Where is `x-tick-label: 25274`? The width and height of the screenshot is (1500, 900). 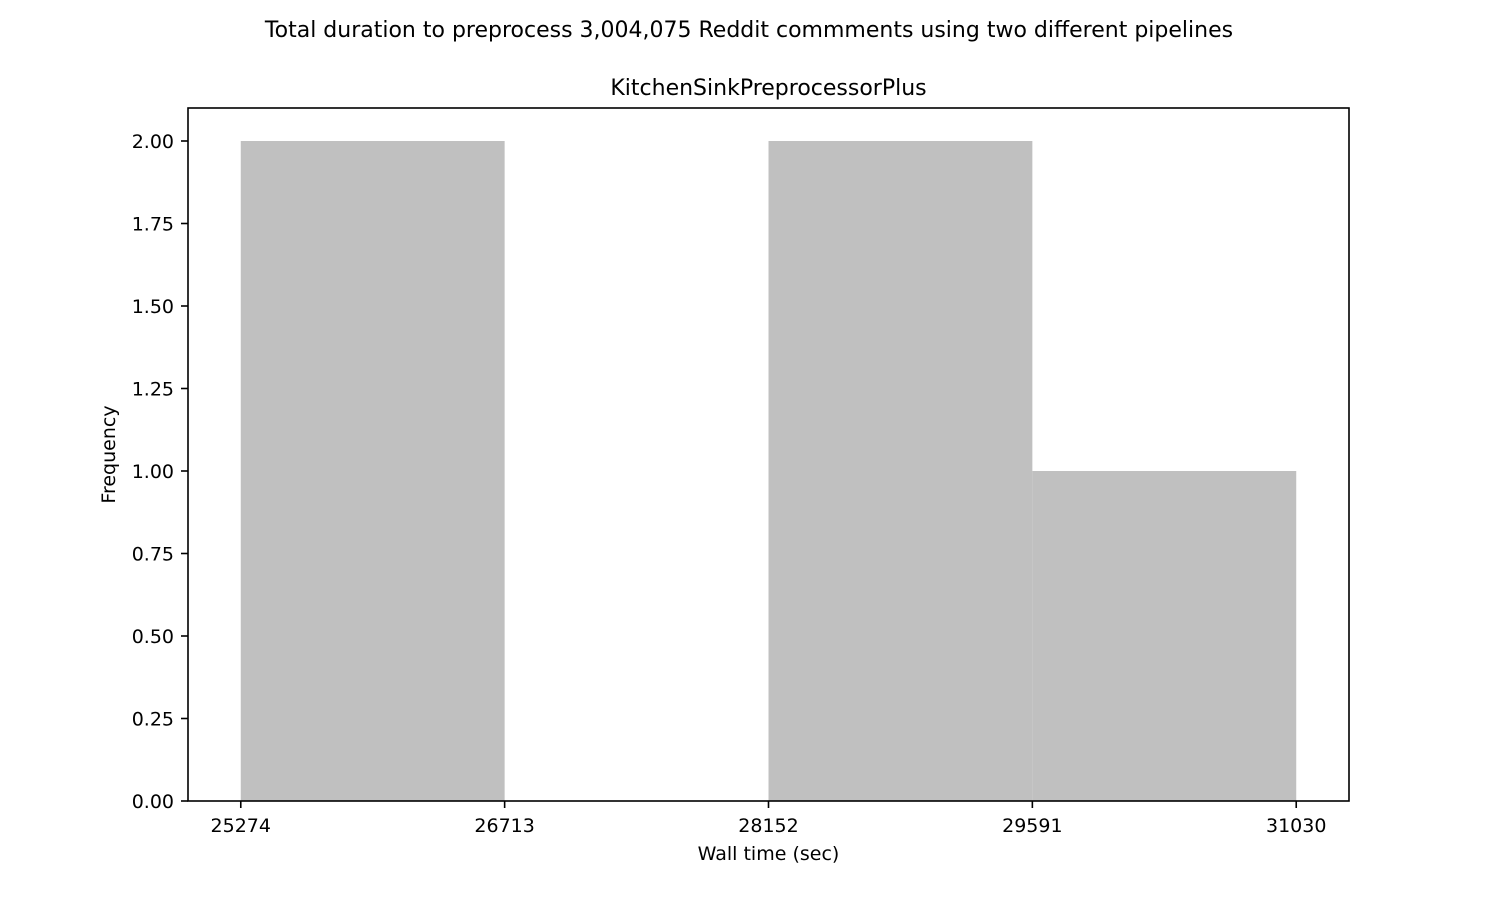 x-tick-label: 25274 is located at coordinates (241, 826).